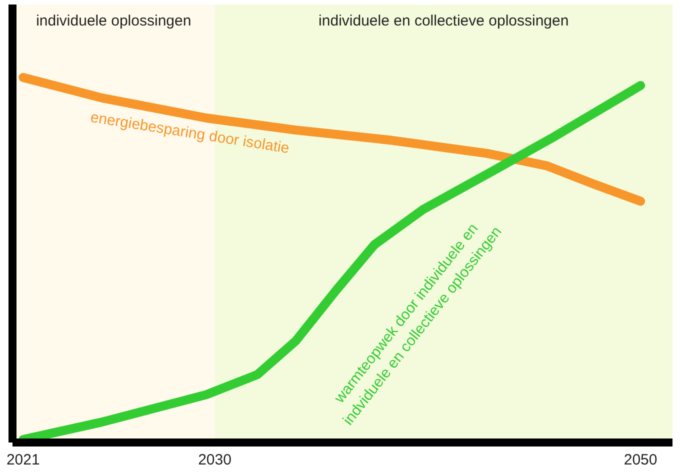 The height and width of the screenshot is (472, 680). What do you see at coordinates (215, 460) in the screenshot?
I see `x-tick-label: 2030` at bounding box center [215, 460].